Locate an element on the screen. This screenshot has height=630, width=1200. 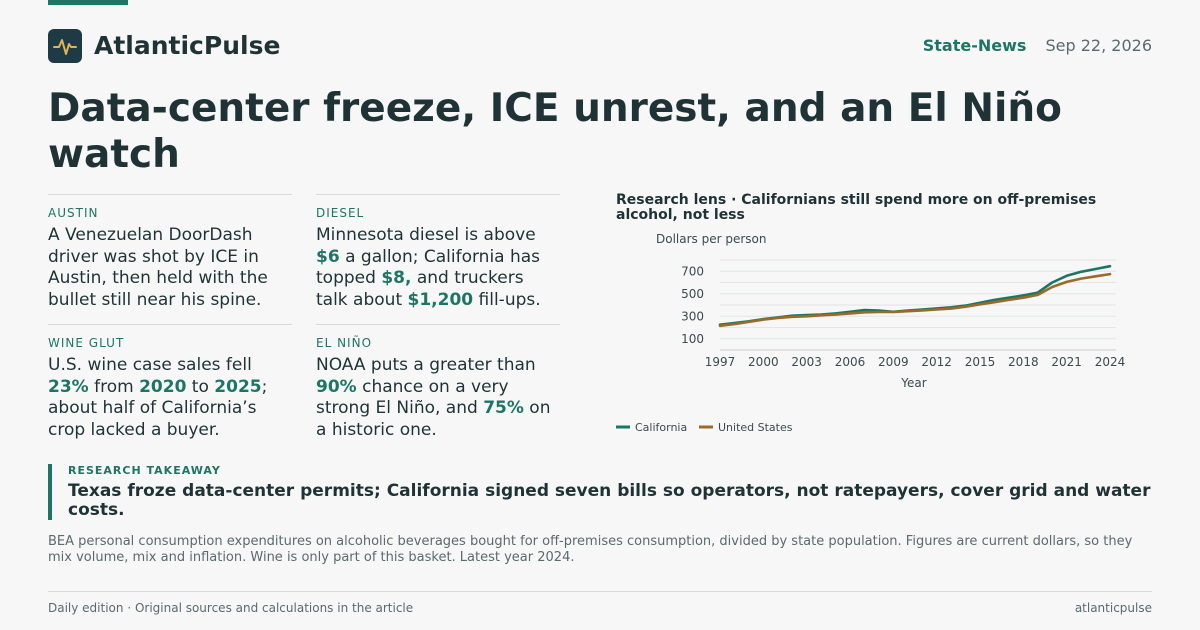
y-tick-label: 700 is located at coordinates (692, 271).